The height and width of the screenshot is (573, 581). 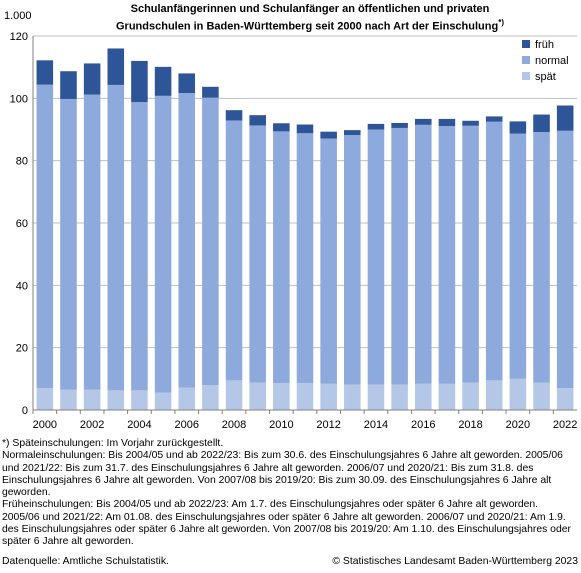 What do you see at coordinates (139, 425) in the screenshot?
I see `x-tick-label-2004: 2004` at bounding box center [139, 425].